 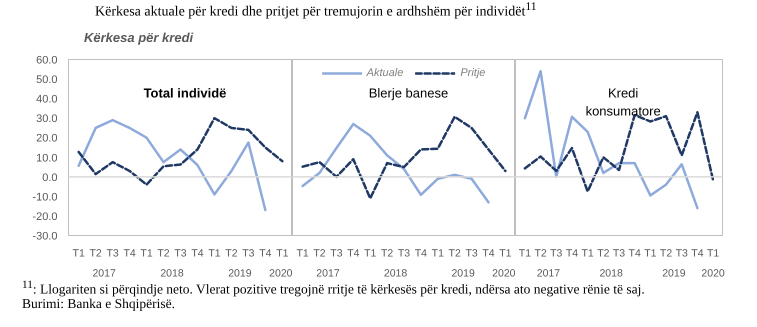 I want to click on y-tick-label: -20.0, so click(x=45, y=216).